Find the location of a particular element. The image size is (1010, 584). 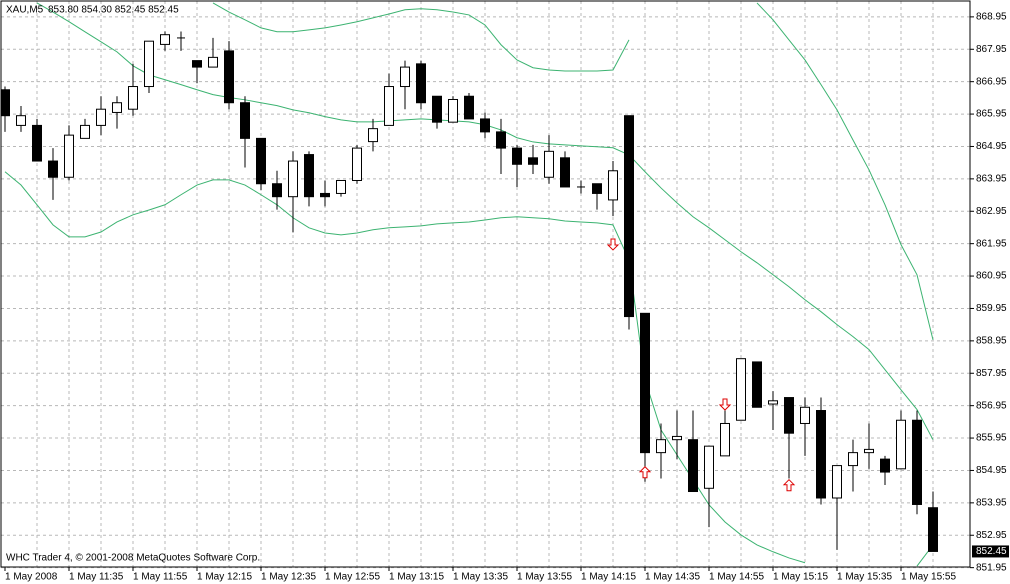

y-tick-label: 861.95 is located at coordinates (991, 243).